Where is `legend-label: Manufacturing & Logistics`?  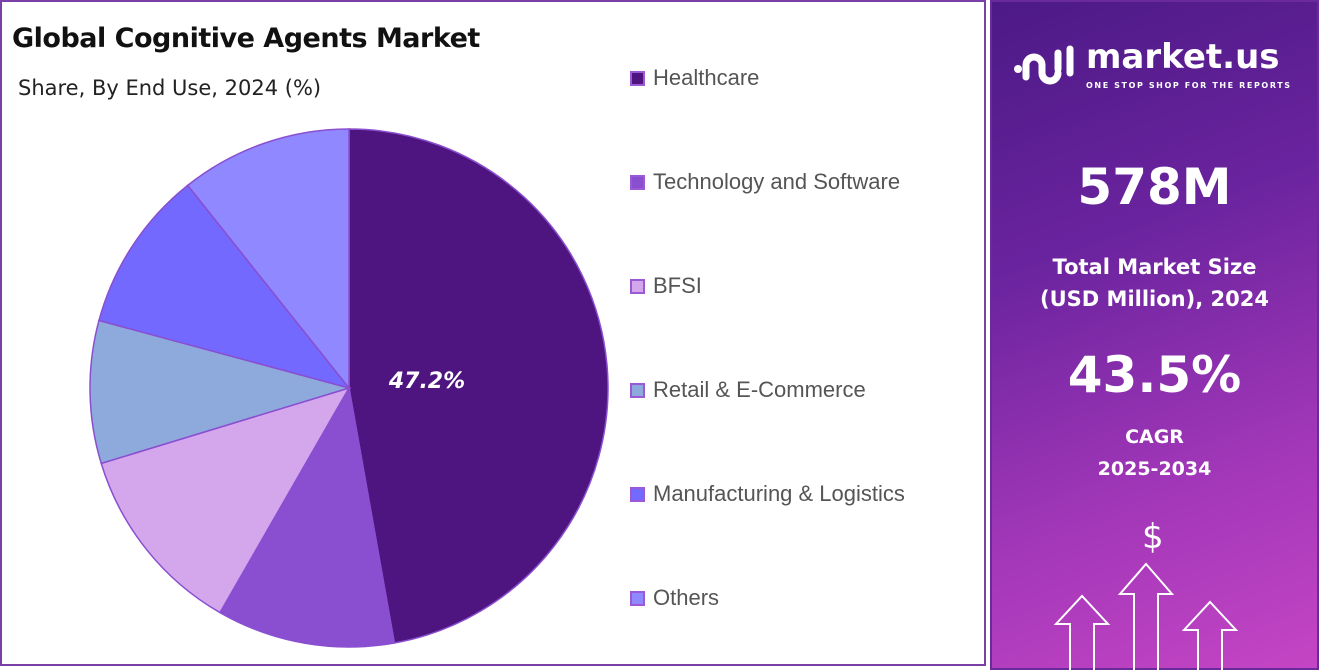
legend-label: Manufacturing & Logistics is located at coordinates (779, 493).